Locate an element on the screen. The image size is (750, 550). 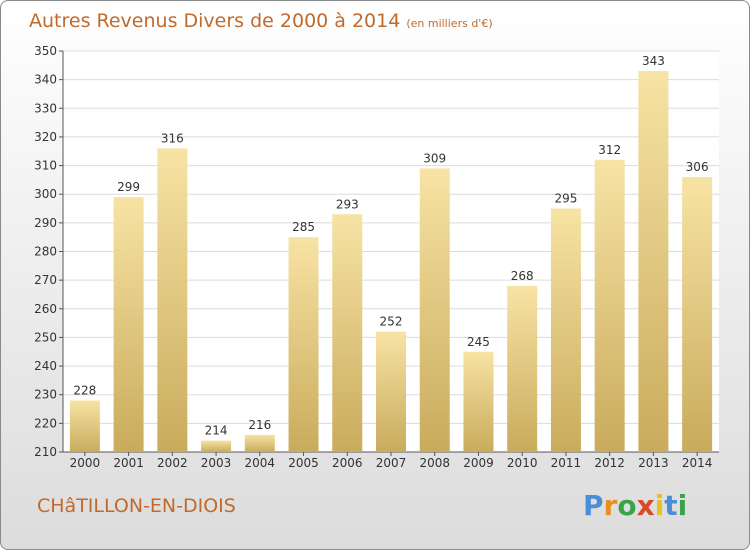
logo-letter: r is located at coordinates (610, 505).